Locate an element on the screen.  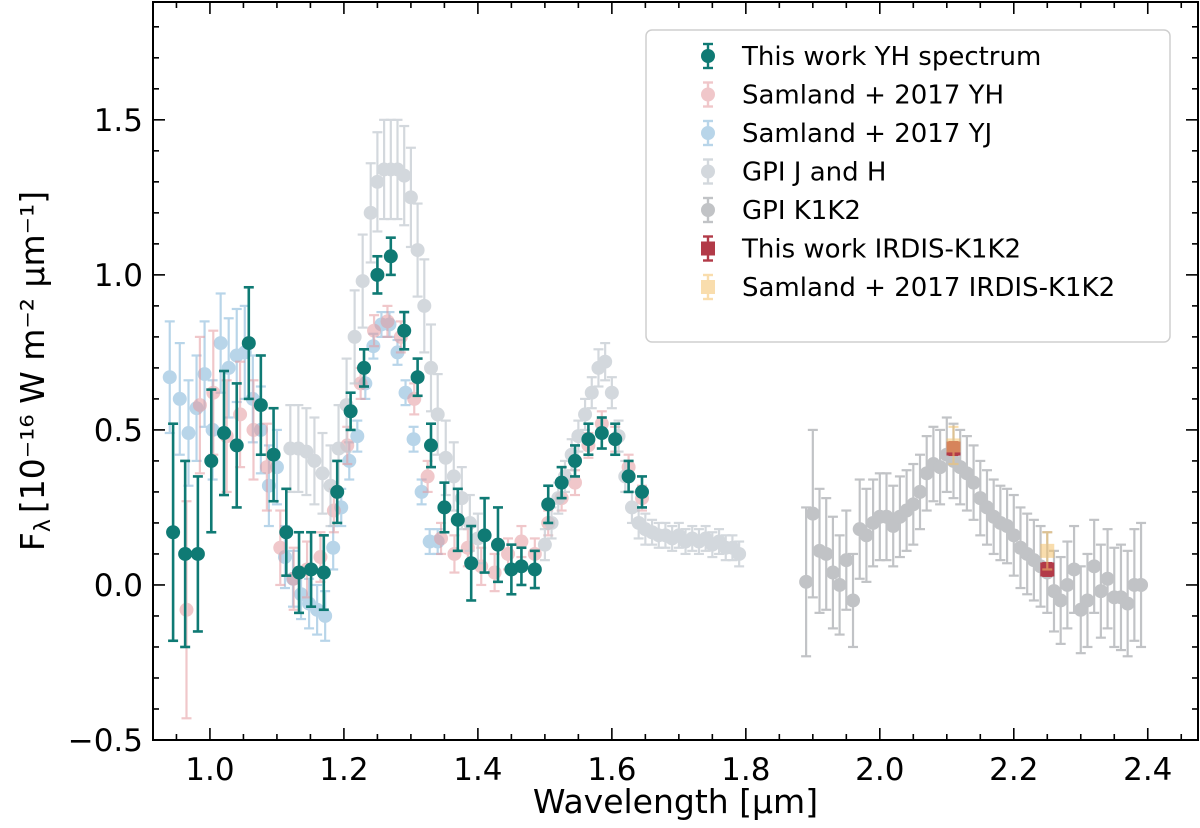
y-tick-label: 1.5 is located at coordinates (118, 121).